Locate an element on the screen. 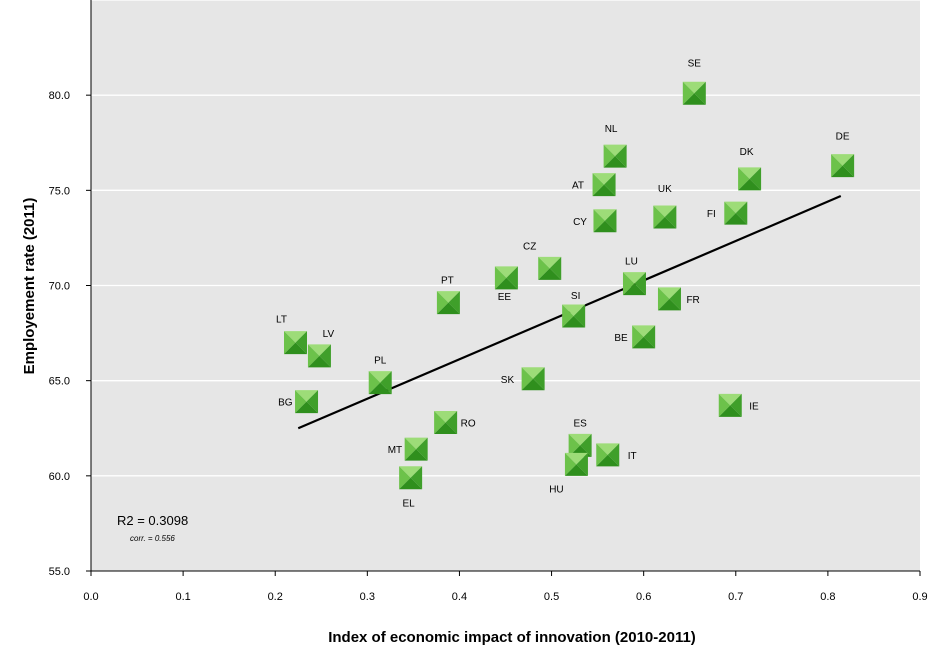  y-tick-label: 70.0 is located at coordinates (59, 287).